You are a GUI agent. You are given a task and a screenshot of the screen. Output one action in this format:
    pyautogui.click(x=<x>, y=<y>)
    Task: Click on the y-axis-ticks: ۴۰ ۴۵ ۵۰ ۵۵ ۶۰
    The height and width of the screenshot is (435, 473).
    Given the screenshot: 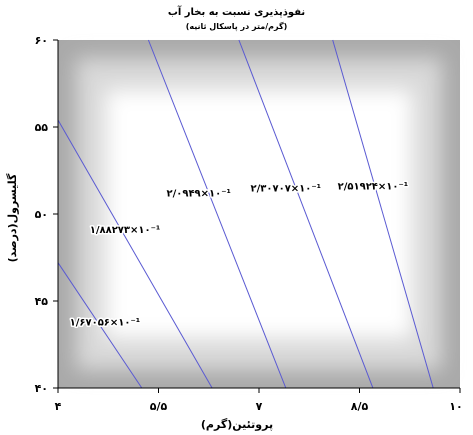 What is the action you would take?
    pyautogui.click(x=46, y=214)
    